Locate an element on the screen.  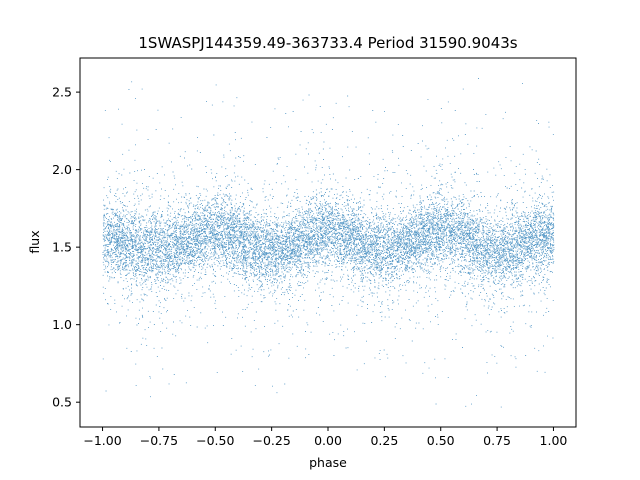
x-axis-ticks: −1.00 −0.75 −0.50 −0.25 0.00 0.25 0.50 0.75 1.00 is located at coordinates (325, 437).